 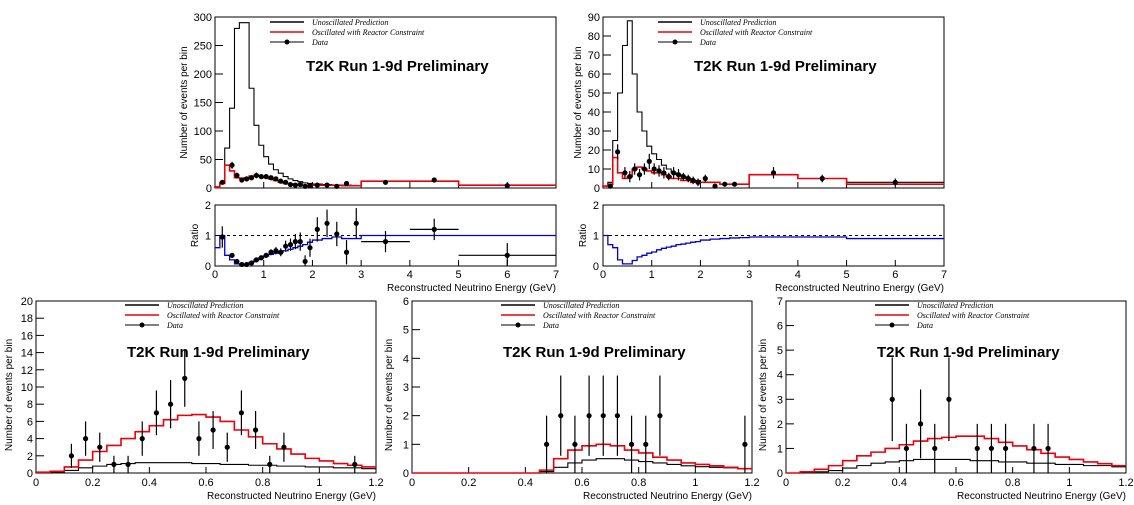 I want to click on legend-unoscillated-label: Unoscillated Prediction, so click(x=738, y=22).